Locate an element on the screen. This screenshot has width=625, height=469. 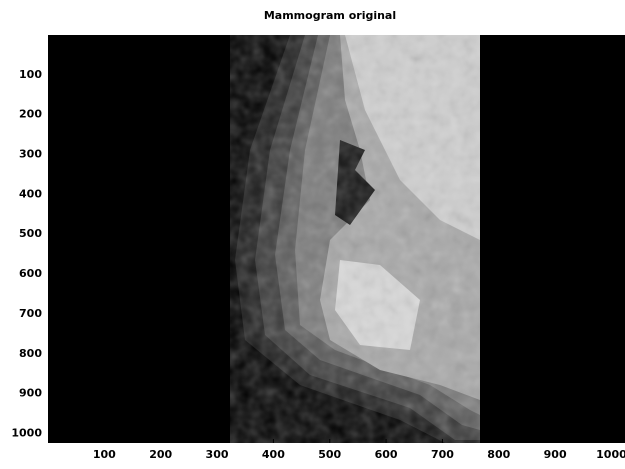
y-tick-label: 1000 is located at coordinates (26, 432).